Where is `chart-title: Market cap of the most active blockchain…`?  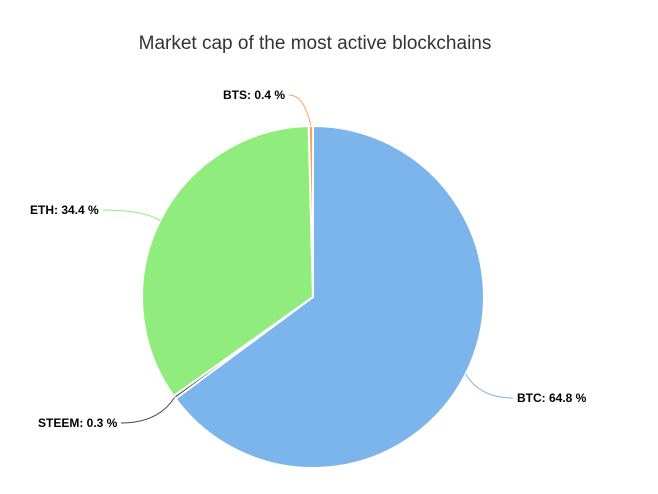
chart-title: Market cap of the most active blockchain… is located at coordinates (315, 43).